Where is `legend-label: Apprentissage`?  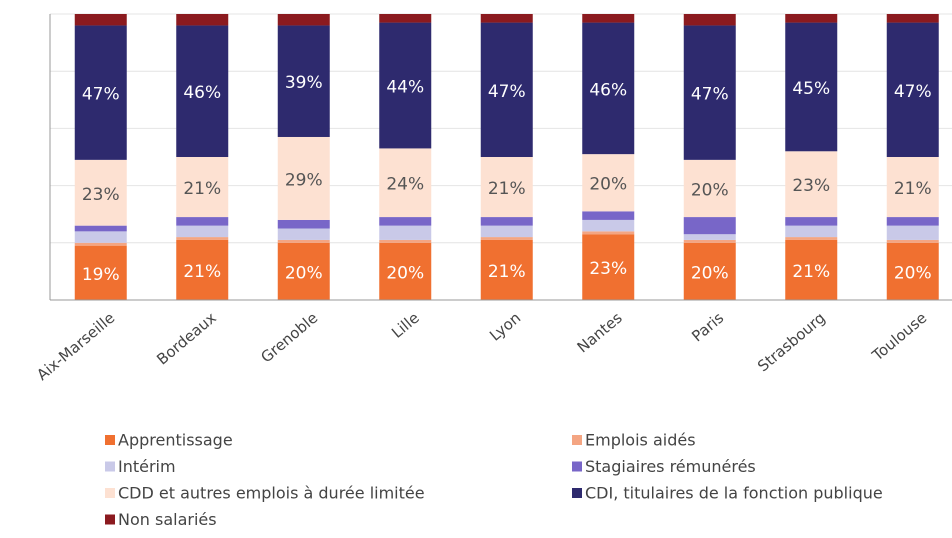
legend-label: Apprentissage is located at coordinates (175, 440).